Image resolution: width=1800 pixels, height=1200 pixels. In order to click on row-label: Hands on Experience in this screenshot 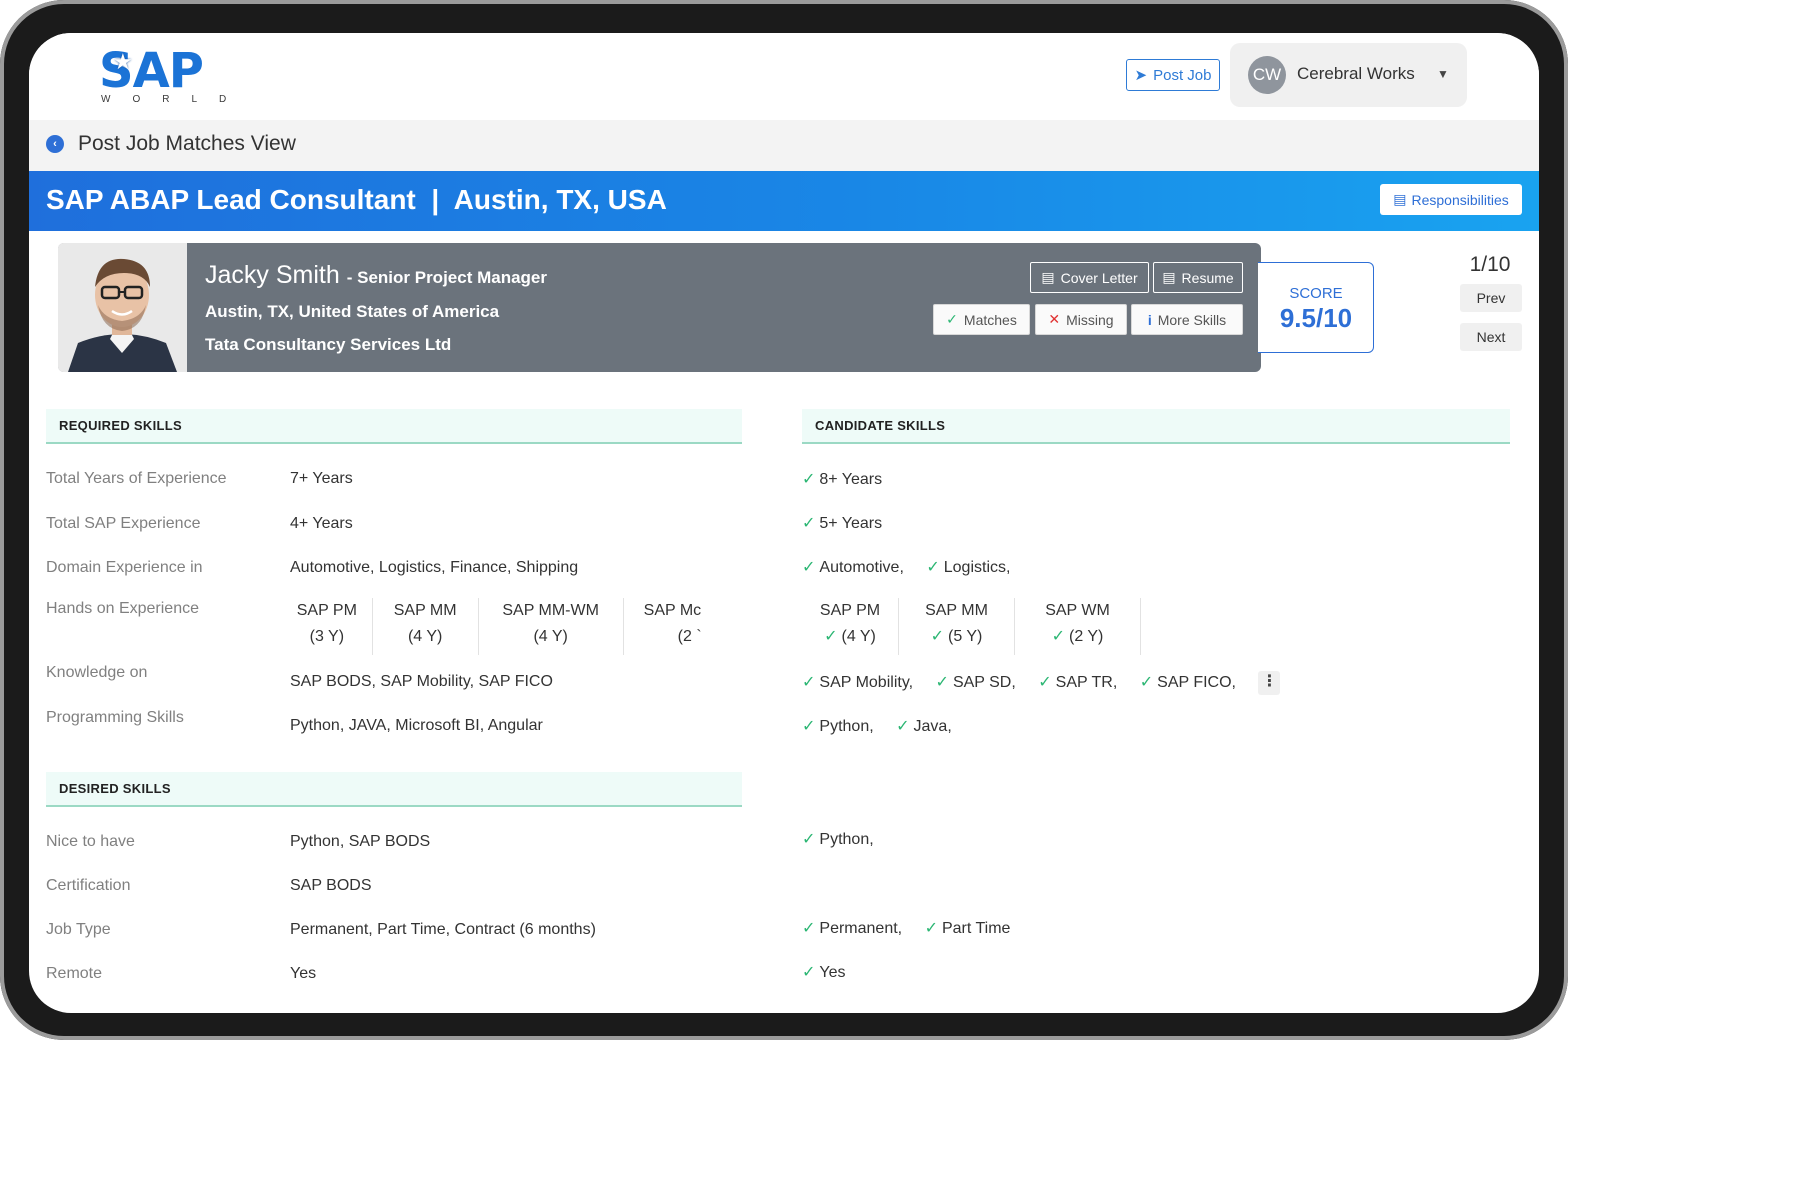, I will do `click(122, 608)`.